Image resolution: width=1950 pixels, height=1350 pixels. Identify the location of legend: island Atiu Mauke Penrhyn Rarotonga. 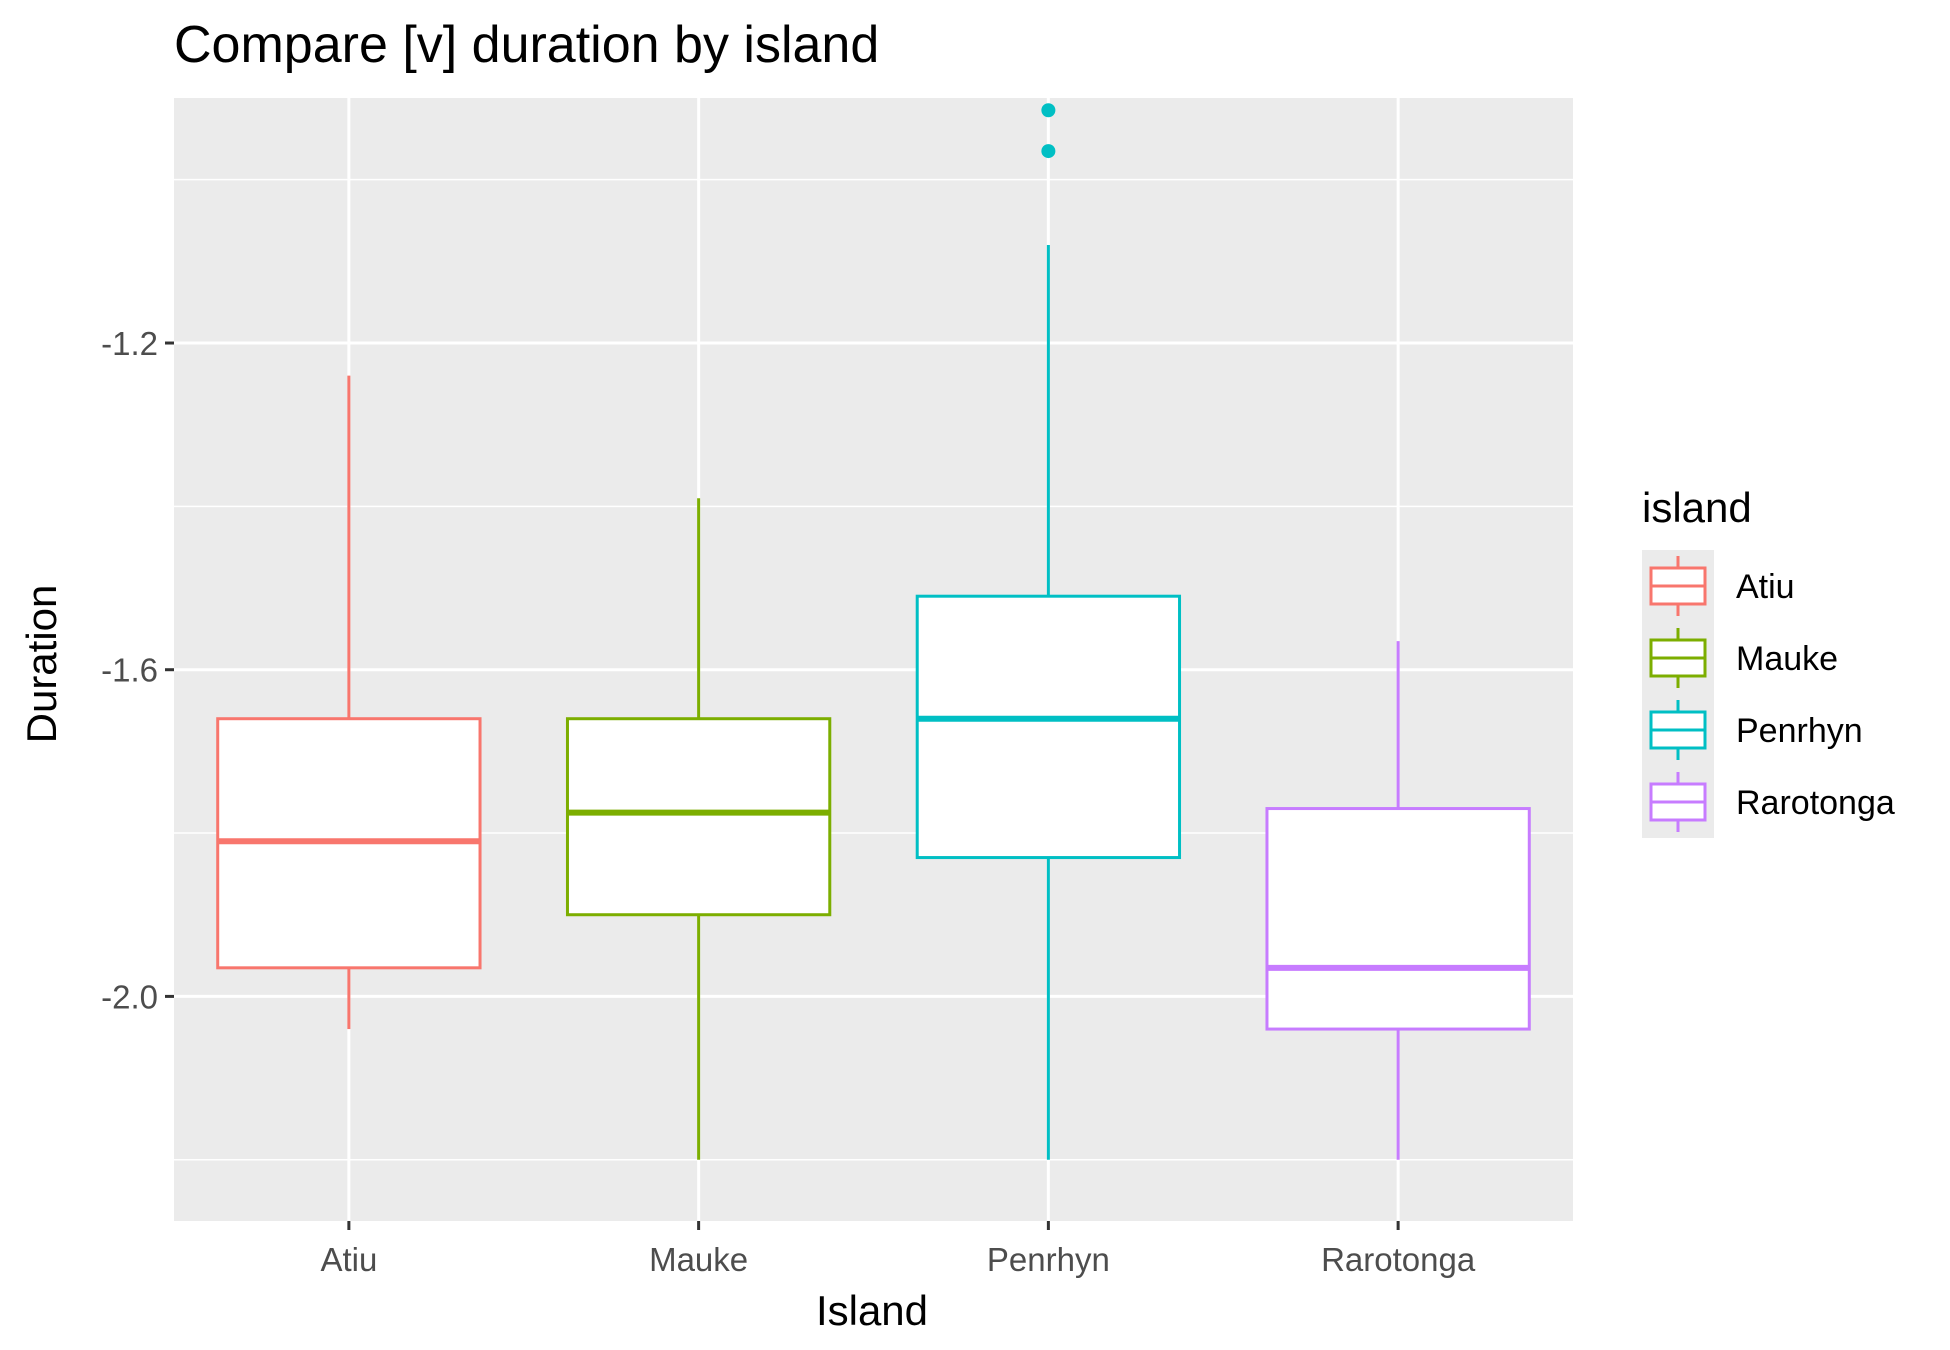
(1768, 661).